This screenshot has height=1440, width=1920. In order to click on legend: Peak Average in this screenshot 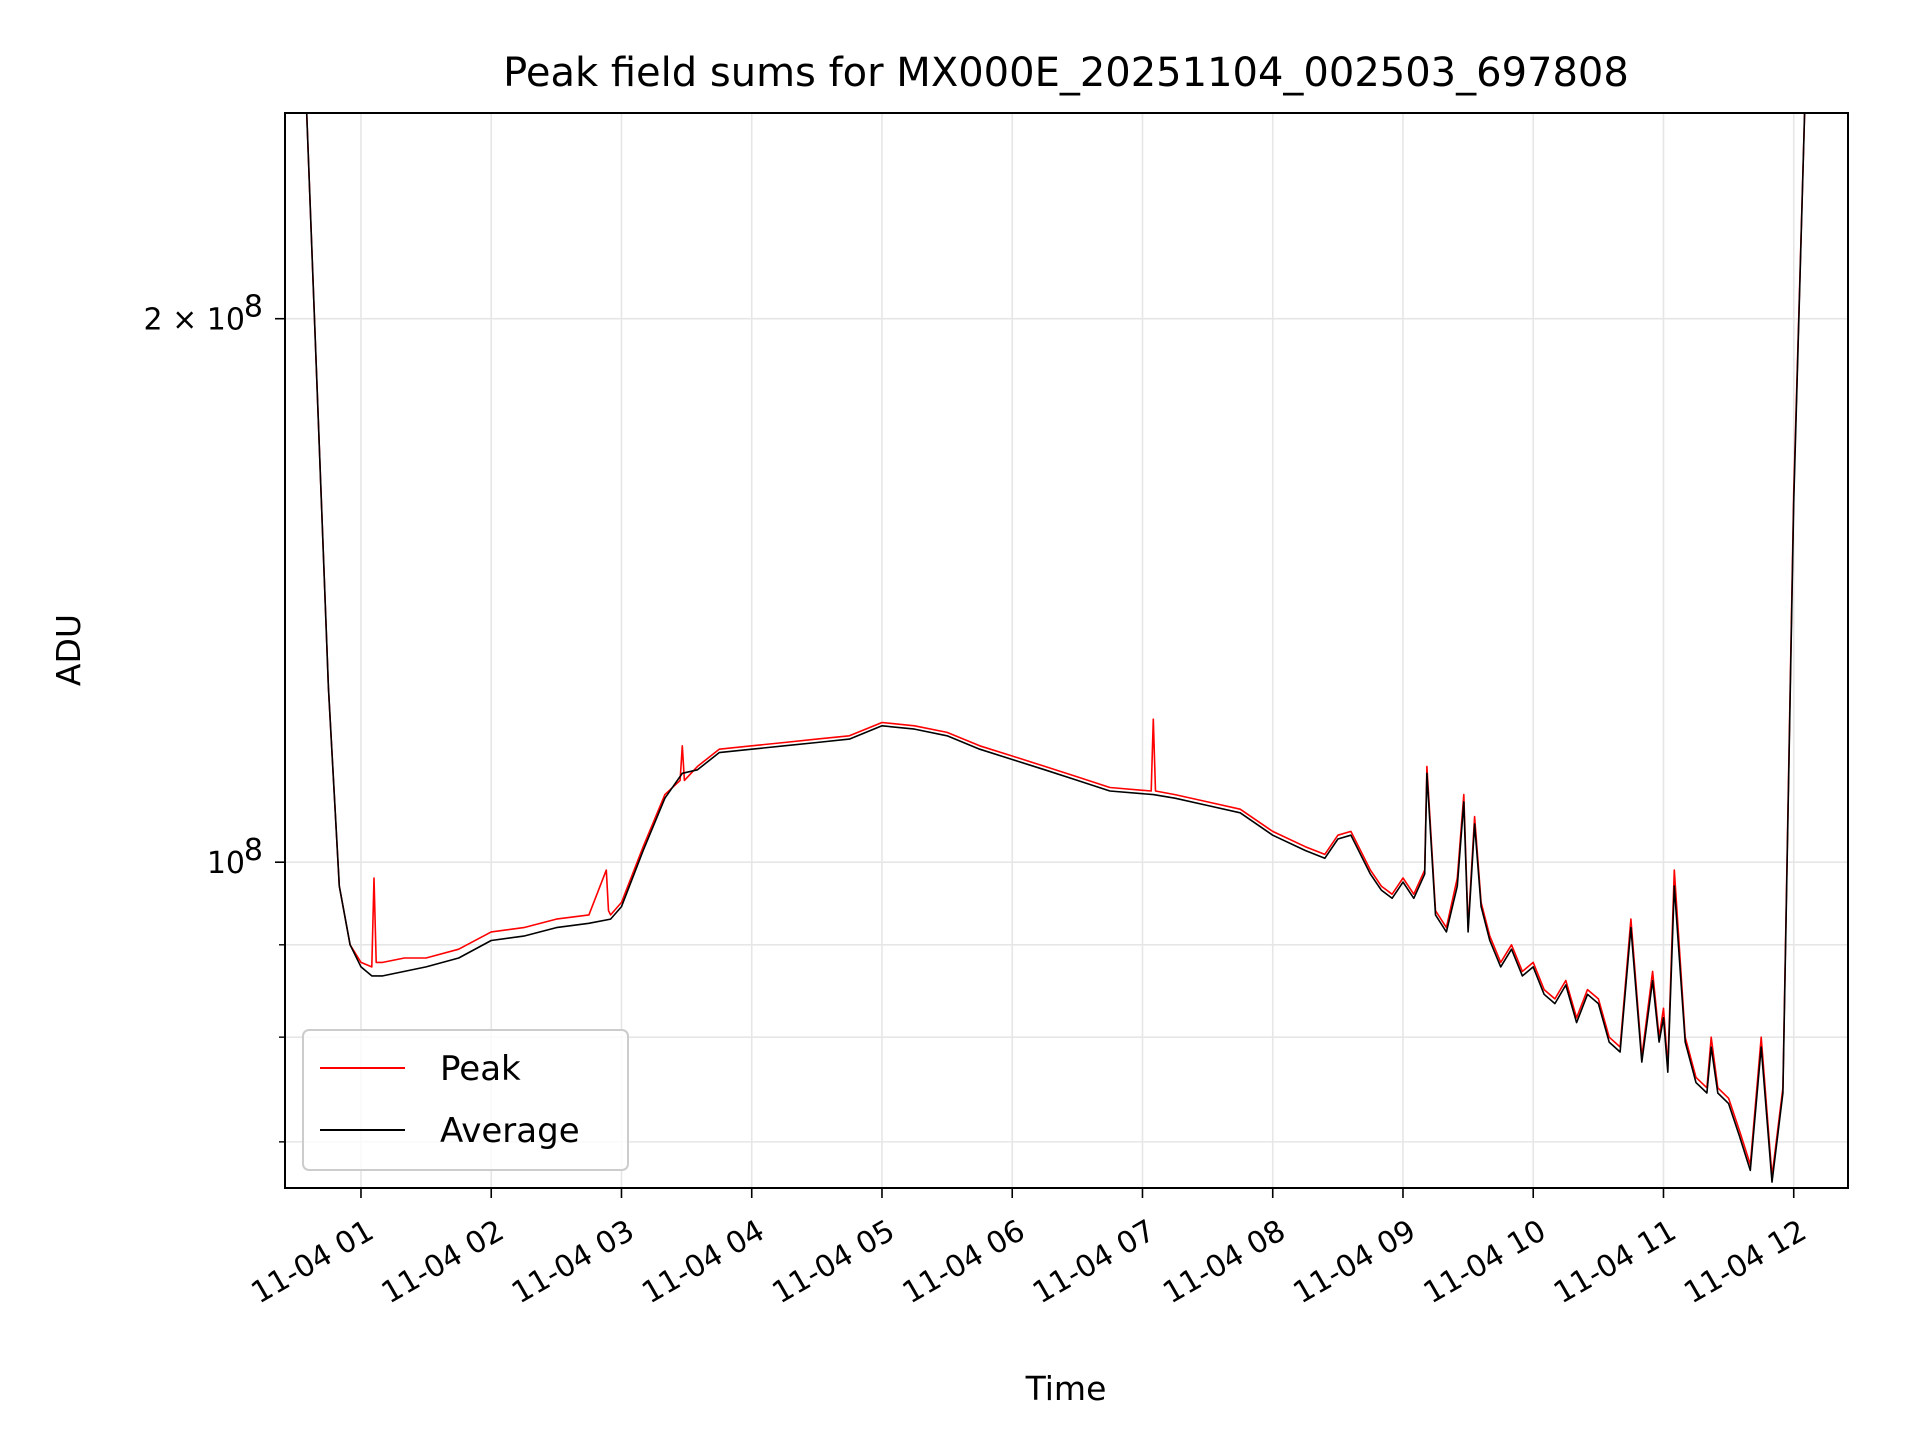, I will do `click(465, 1100)`.